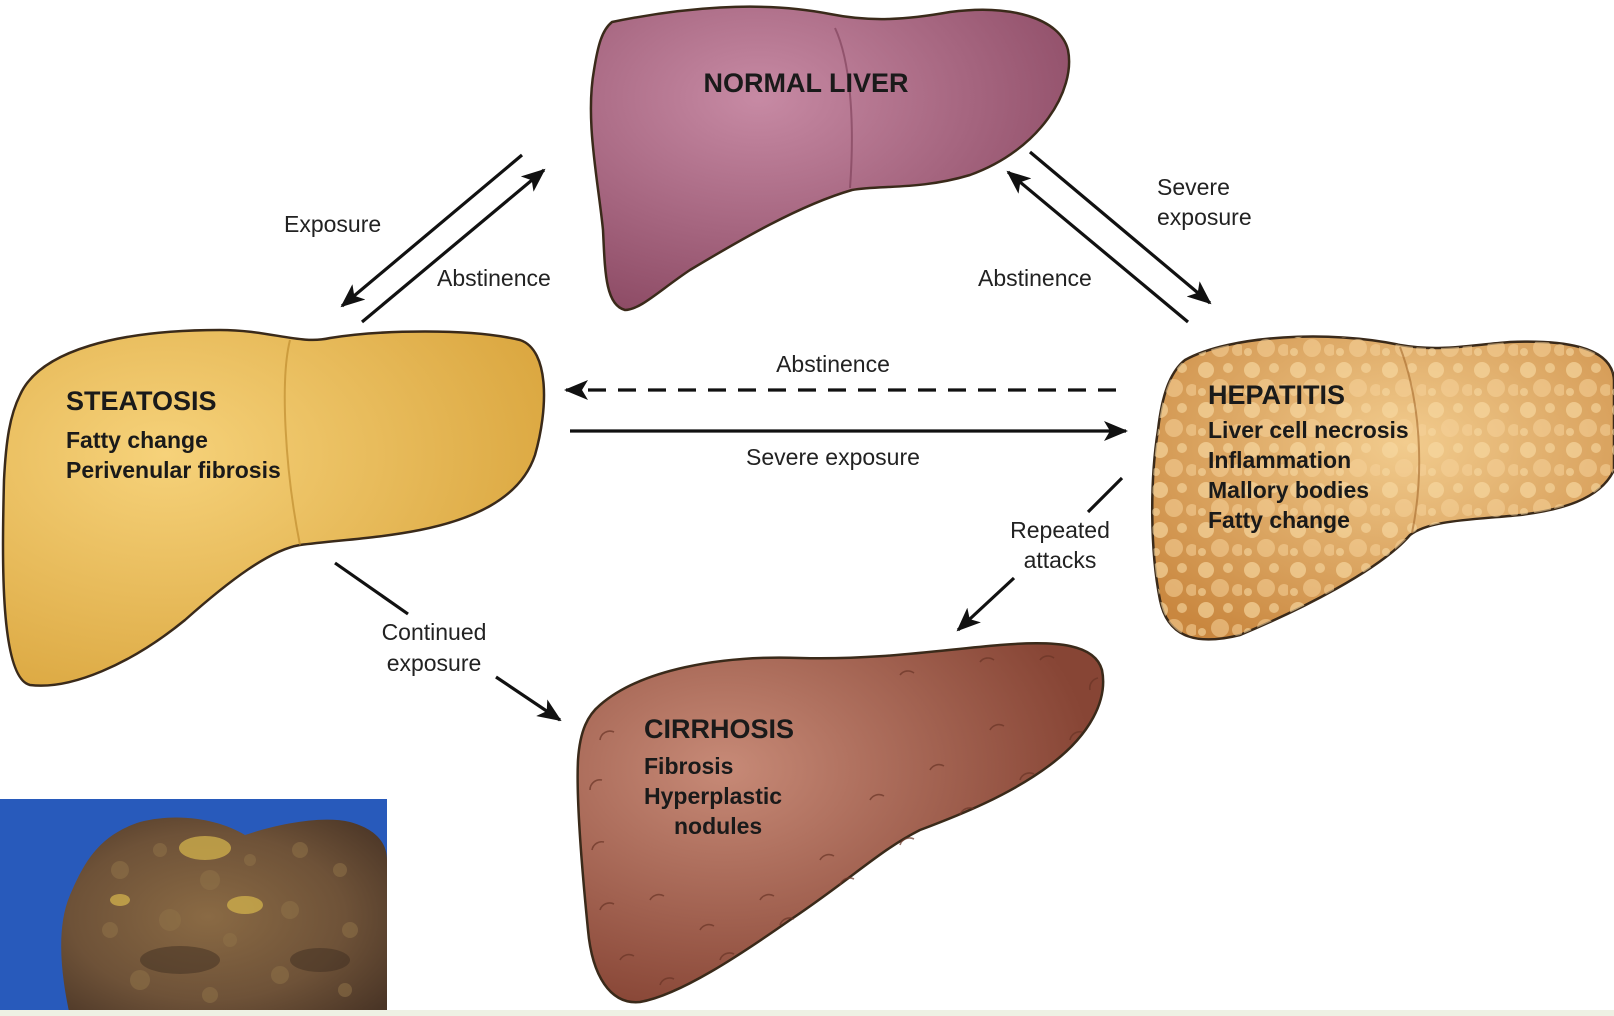 This screenshot has height=1016, width=1614. What do you see at coordinates (434, 632) in the screenshot?
I see `label-continued-exposure: Continued` at bounding box center [434, 632].